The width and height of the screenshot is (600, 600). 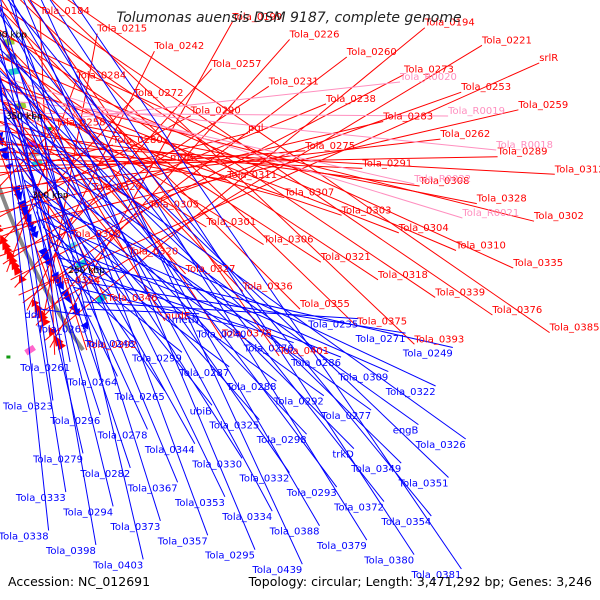 What do you see at coordinates (44, 368) in the screenshot?
I see `reverse-gene-label: Tola_0261` at bounding box center [44, 368].